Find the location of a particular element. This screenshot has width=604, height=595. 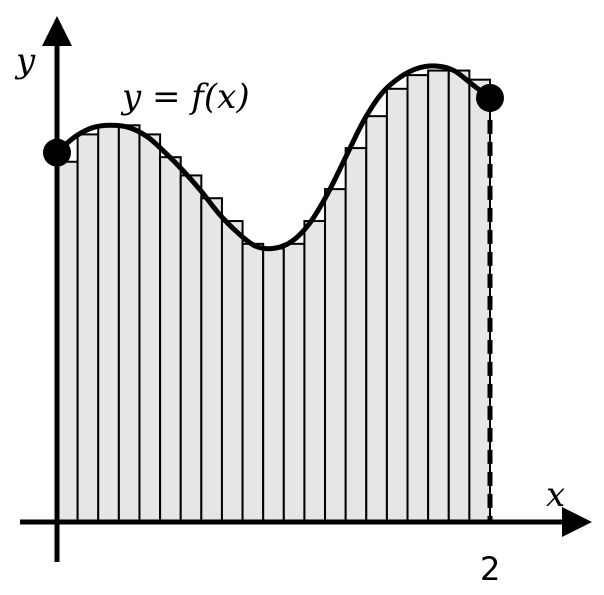

x-tick-label-2: 2 is located at coordinates (490, 569).